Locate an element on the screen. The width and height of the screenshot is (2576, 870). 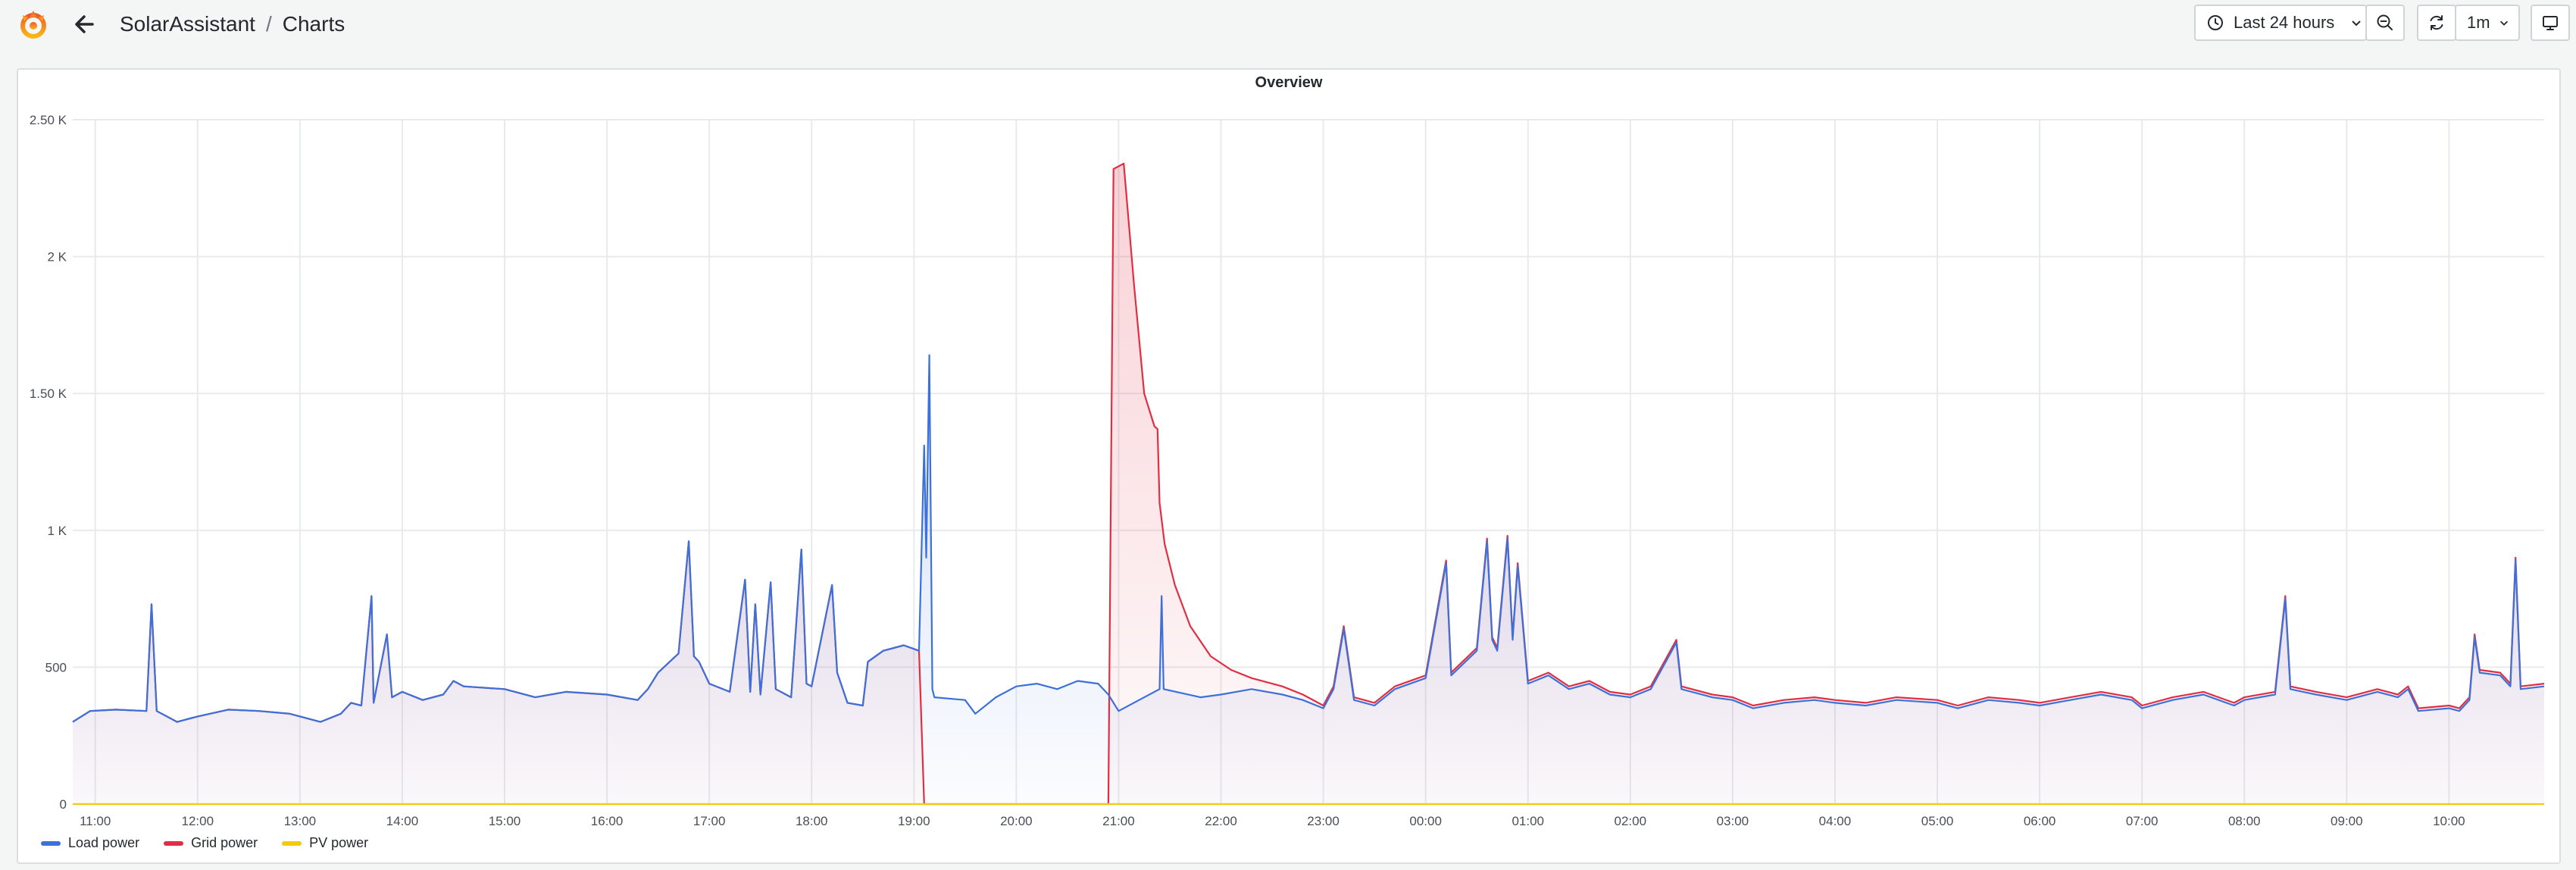
y-tick-label: 500 is located at coordinates (56, 667).